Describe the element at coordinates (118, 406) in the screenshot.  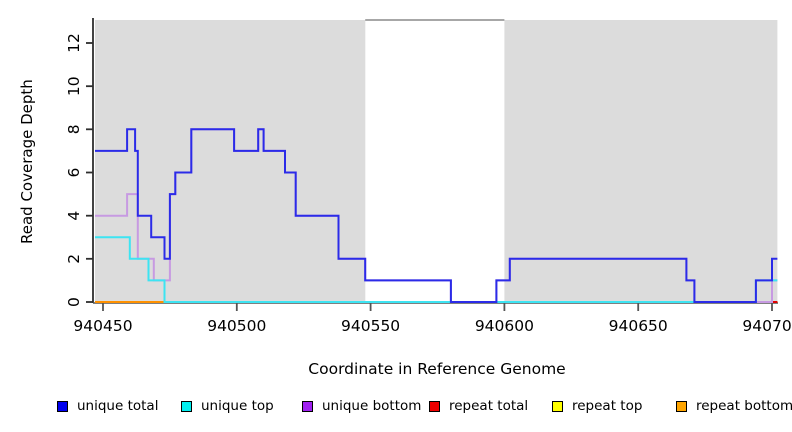
I see `legend-label: unique total` at that location.